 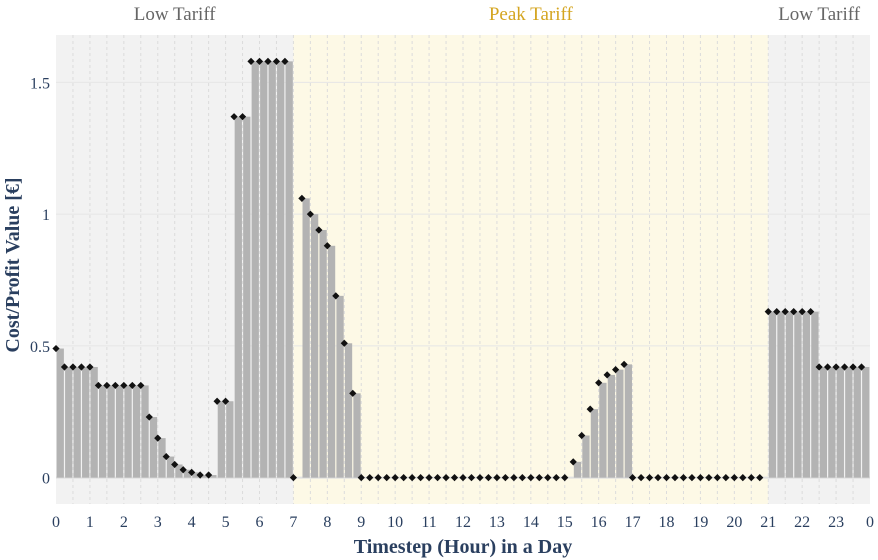 I want to click on x-tick-label: 23, so click(x=836, y=522).